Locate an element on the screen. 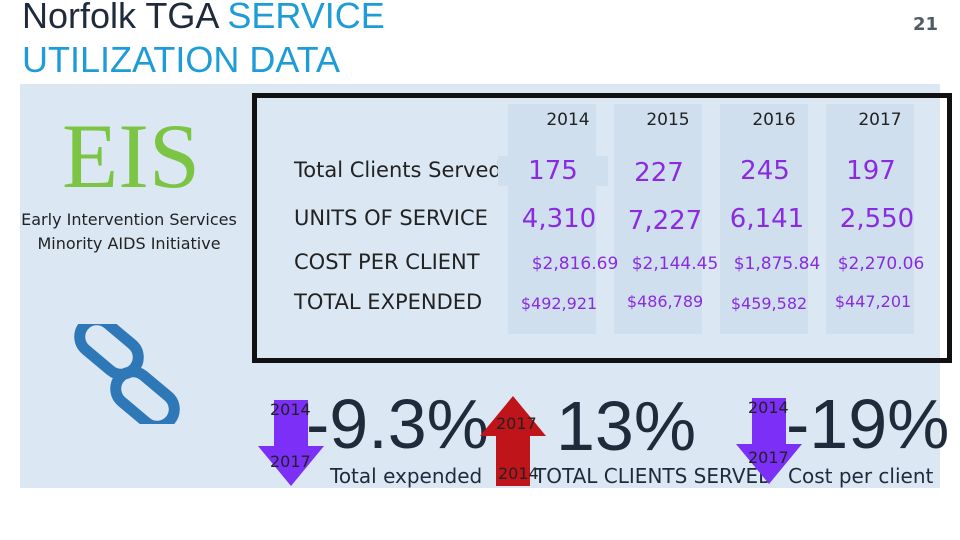  program-line2: Minority AIDS Initiative is located at coordinates (129, 243).